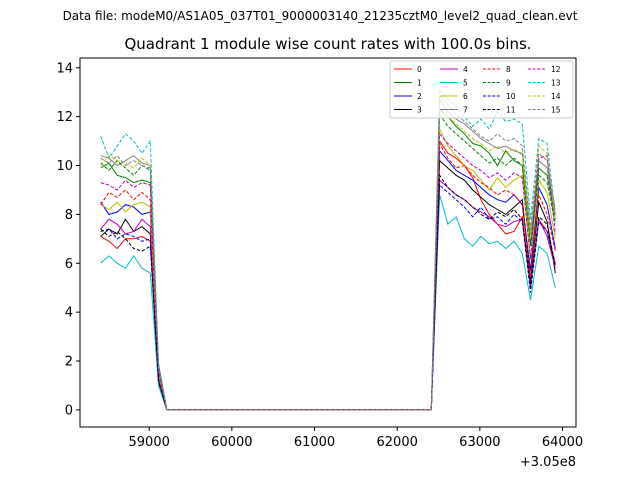 Image resolution: width=640 pixels, height=480 pixels. What do you see at coordinates (508, 69) in the screenshot?
I see `legend-label-8: 8` at bounding box center [508, 69].